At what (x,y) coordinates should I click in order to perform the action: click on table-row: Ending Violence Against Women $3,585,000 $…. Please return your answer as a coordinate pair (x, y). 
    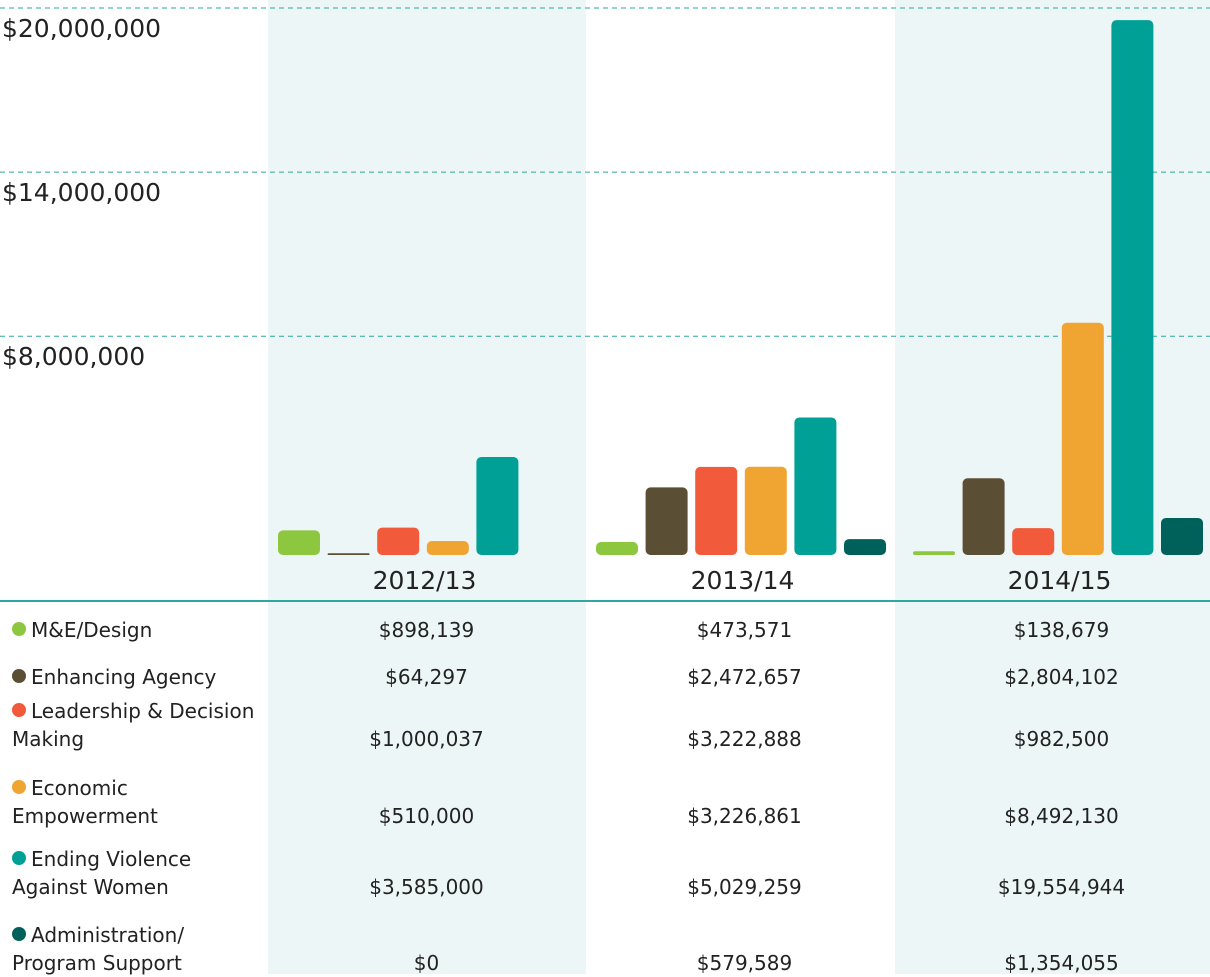
    Looking at the image, I should click on (605, 873).